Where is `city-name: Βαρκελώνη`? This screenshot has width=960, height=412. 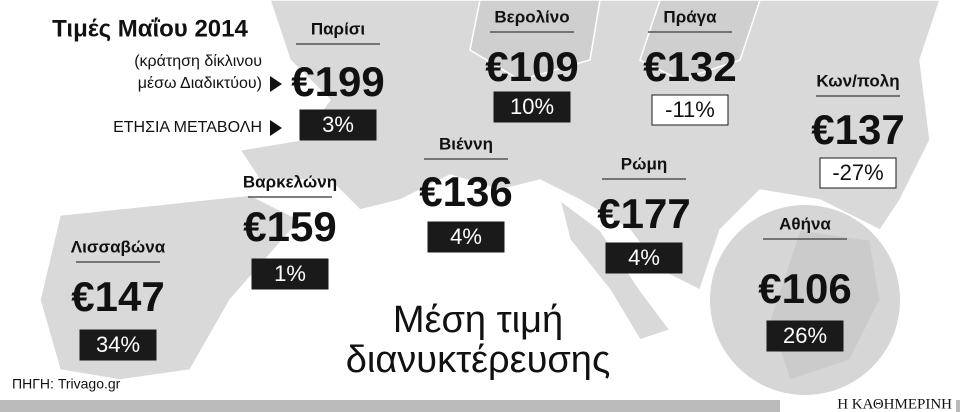
city-name: Βαρκελώνη is located at coordinates (290, 181).